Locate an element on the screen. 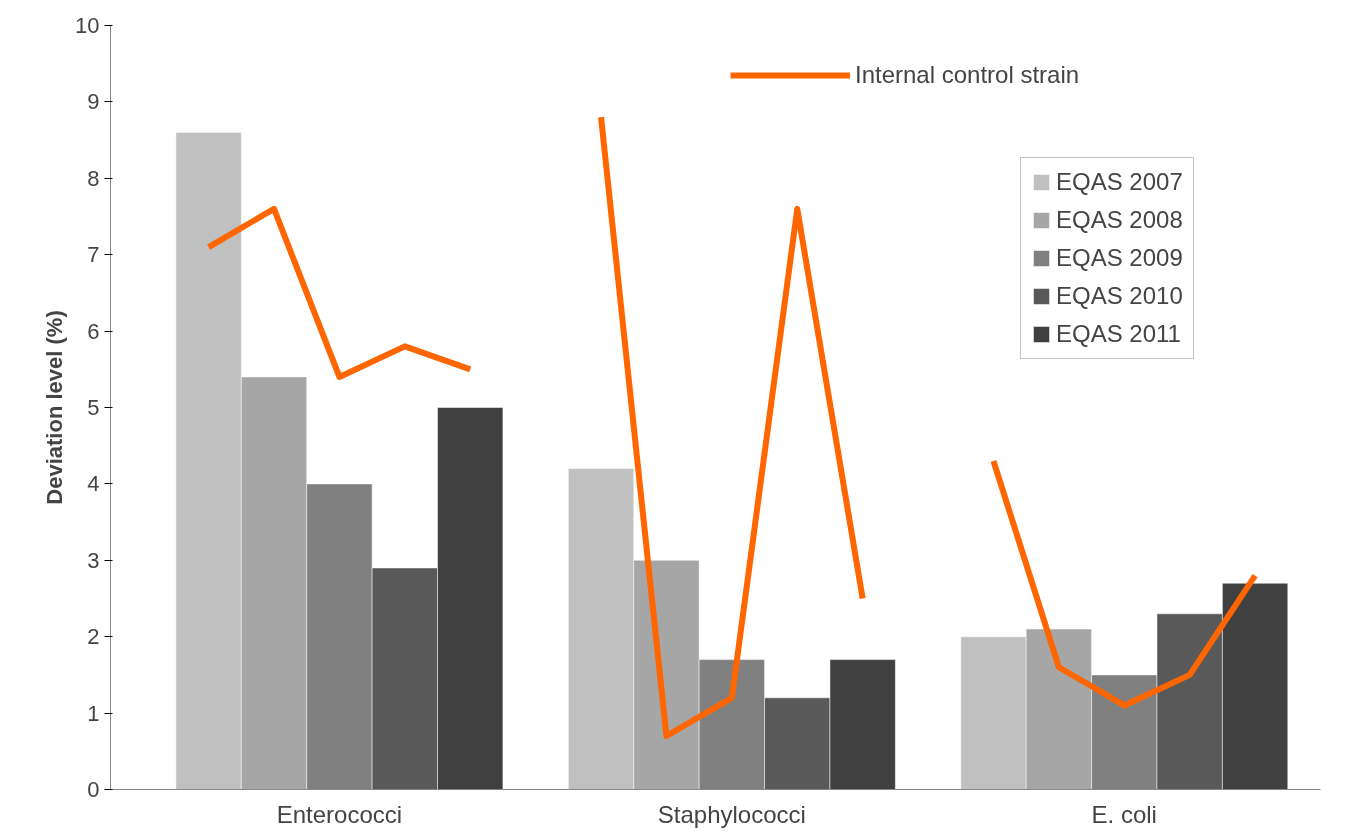 The image size is (1346, 835). y-tick-label: 0 is located at coordinates (93, 789).